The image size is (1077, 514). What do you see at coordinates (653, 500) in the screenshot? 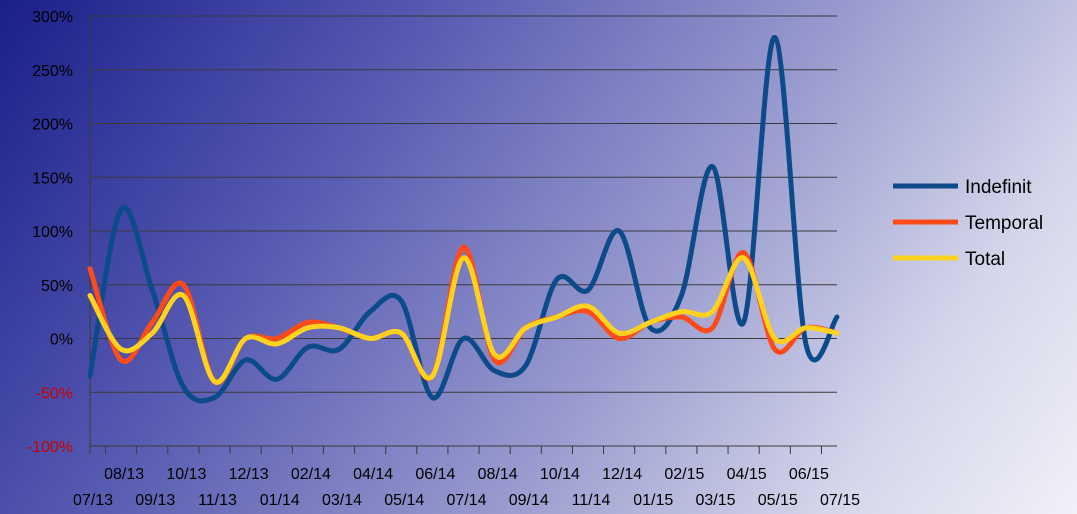
I see `x-tick-label: 01/15` at bounding box center [653, 500].